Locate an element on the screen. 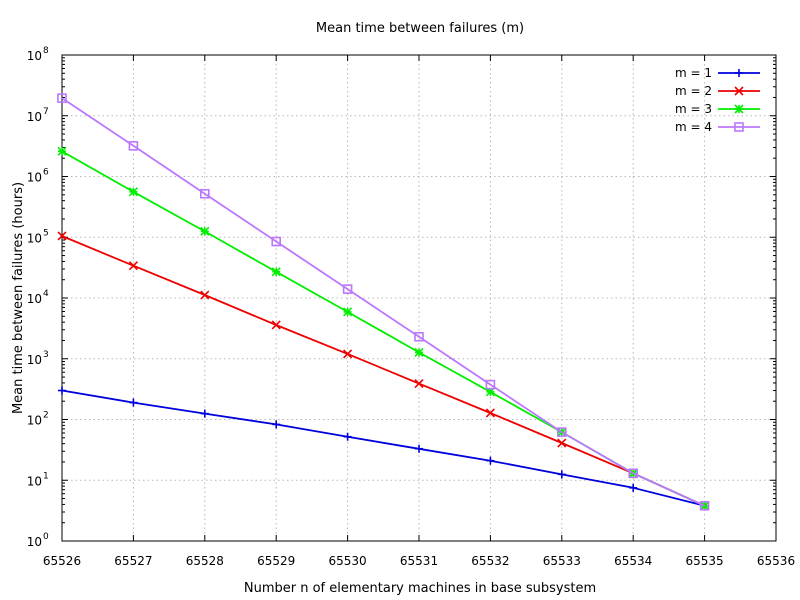 This screenshot has height=600, width=800. y-tick-exponent: 1 is located at coordinates (46, 476).